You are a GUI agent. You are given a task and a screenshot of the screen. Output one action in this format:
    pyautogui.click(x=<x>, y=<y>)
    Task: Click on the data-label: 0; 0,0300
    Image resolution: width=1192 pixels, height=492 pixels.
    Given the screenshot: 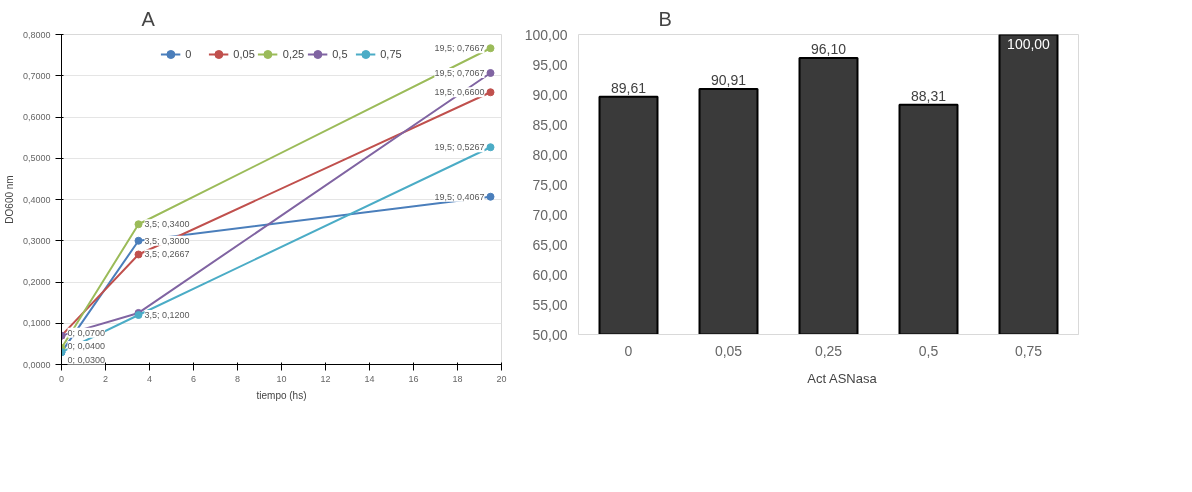 What is the action you would take?
    pyautogui.click(x=86, y=360)
    